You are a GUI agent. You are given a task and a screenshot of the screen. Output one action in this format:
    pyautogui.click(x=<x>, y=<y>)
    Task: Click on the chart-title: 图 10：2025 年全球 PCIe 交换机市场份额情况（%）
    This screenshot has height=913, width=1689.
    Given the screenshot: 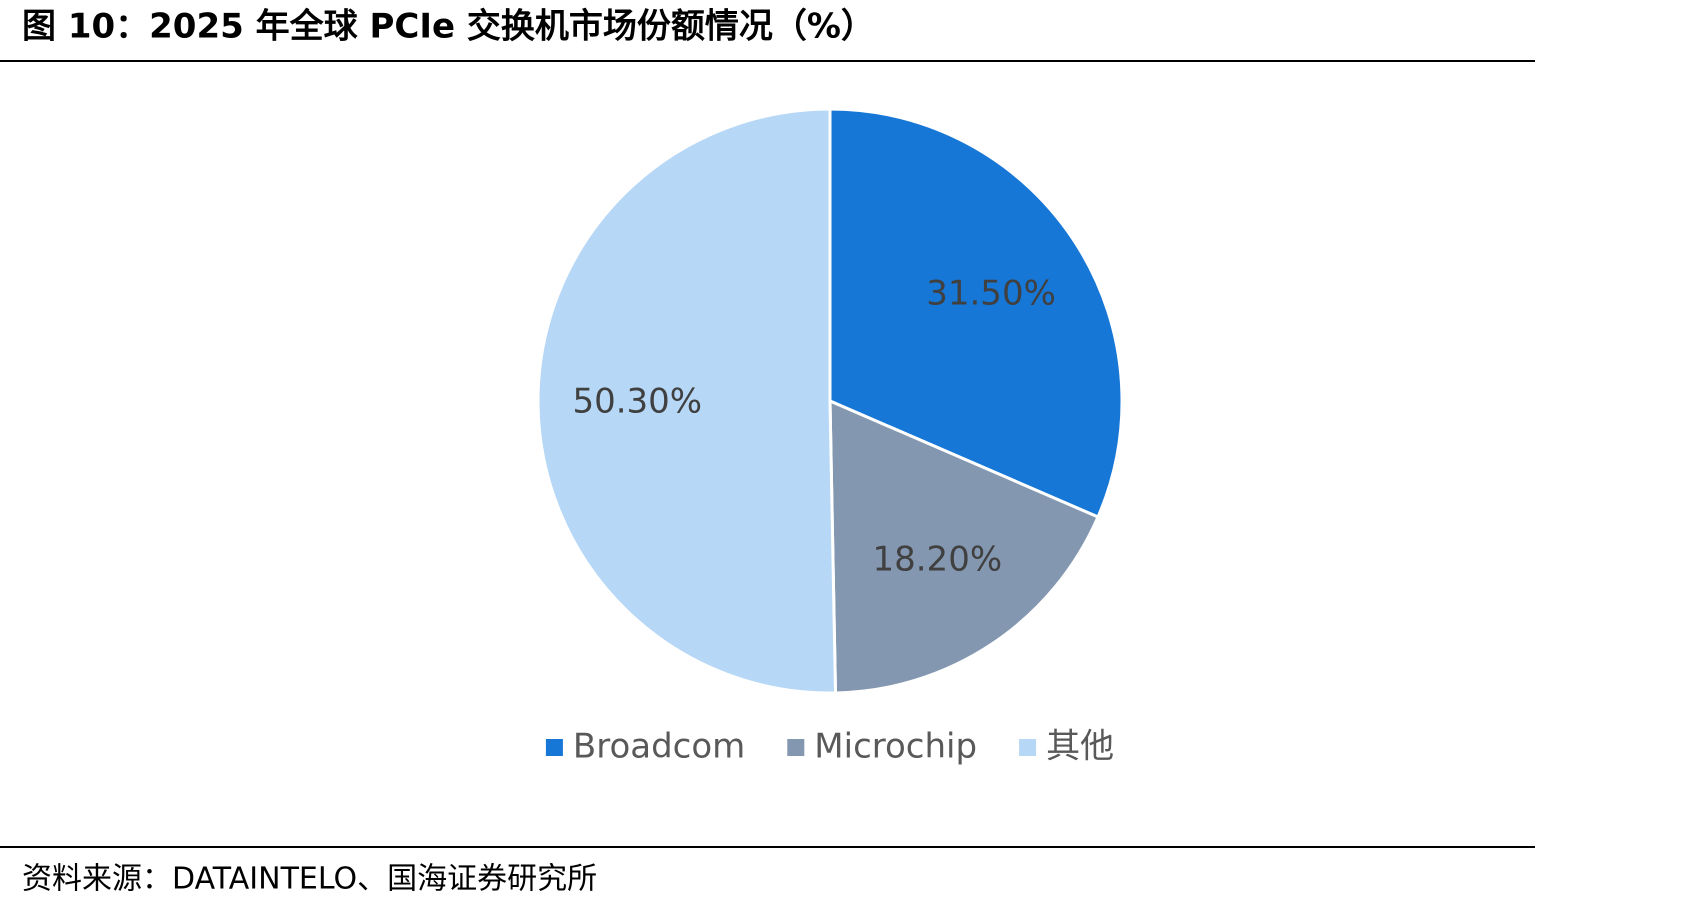 What is the action you would take?
    pyautogui.click(x=448, y=27)
    